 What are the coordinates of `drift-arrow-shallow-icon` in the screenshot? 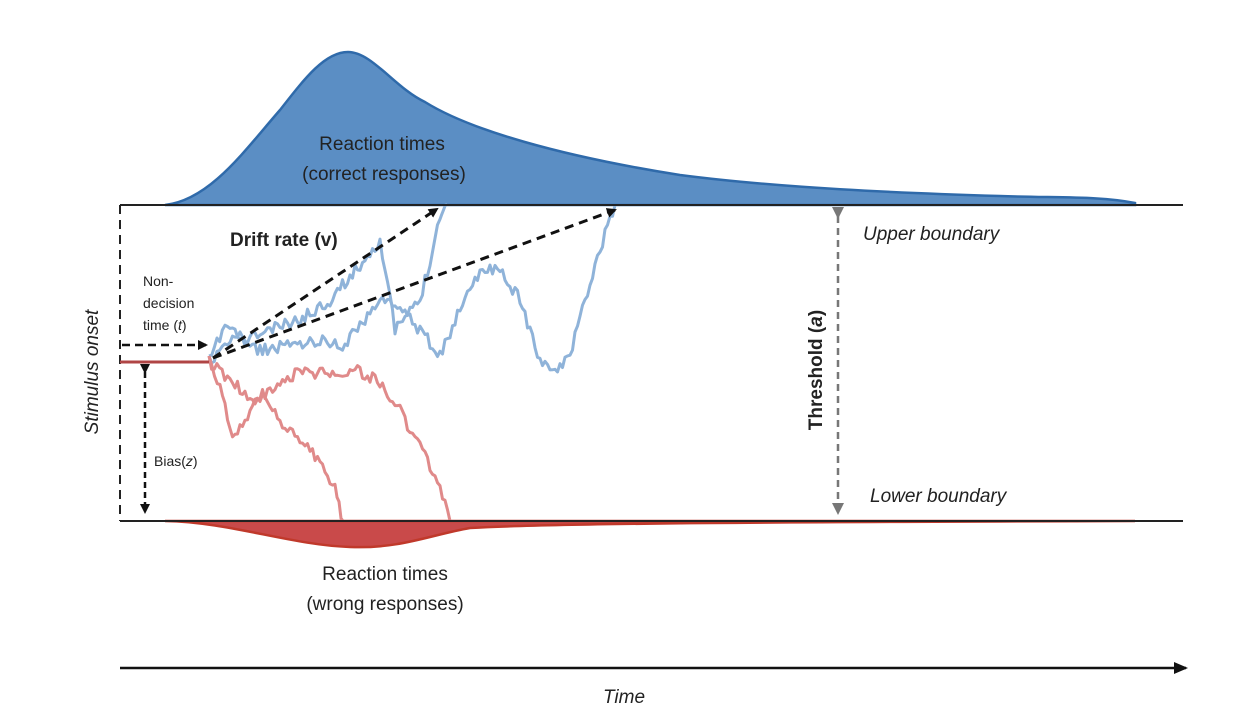 It's located at (414, 284).